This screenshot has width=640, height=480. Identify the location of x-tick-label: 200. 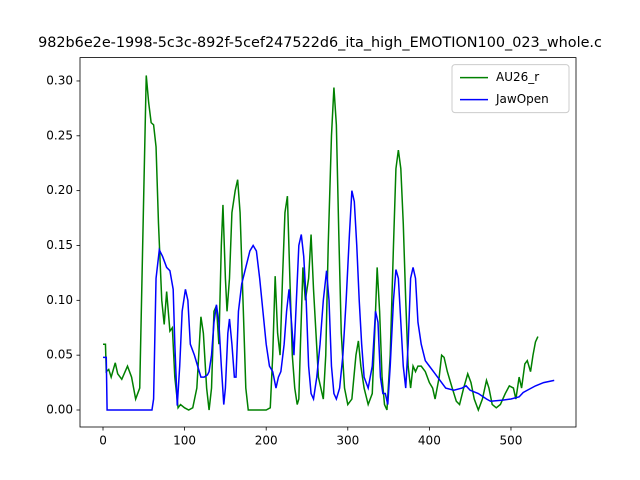
(266, 441).